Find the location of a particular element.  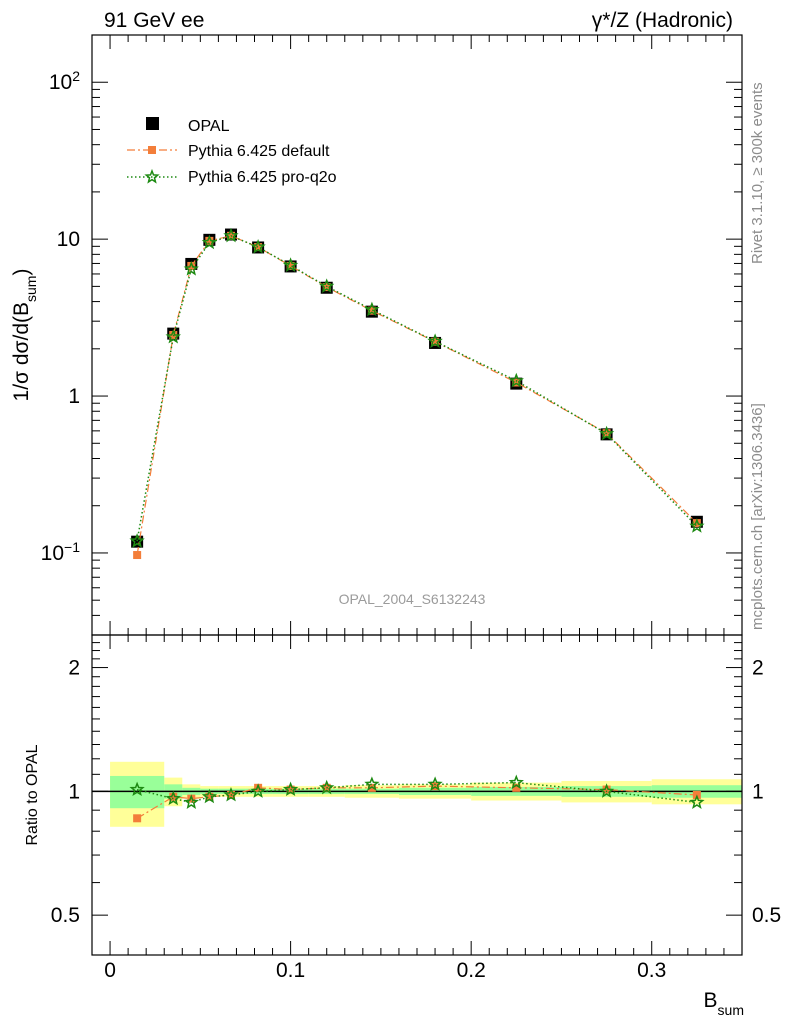

main-y-tick-label: 10⁻¹ is located at coordinates (61, 552).